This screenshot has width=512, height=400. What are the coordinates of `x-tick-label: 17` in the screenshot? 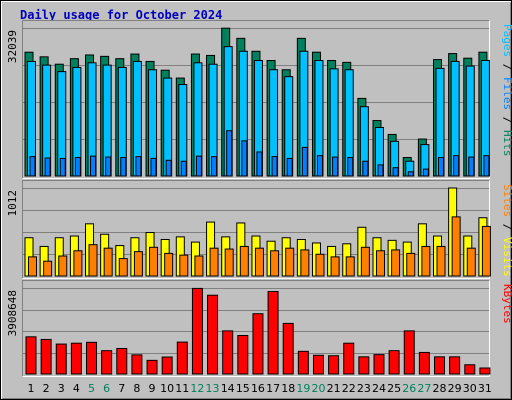 It's located at (273, 388).